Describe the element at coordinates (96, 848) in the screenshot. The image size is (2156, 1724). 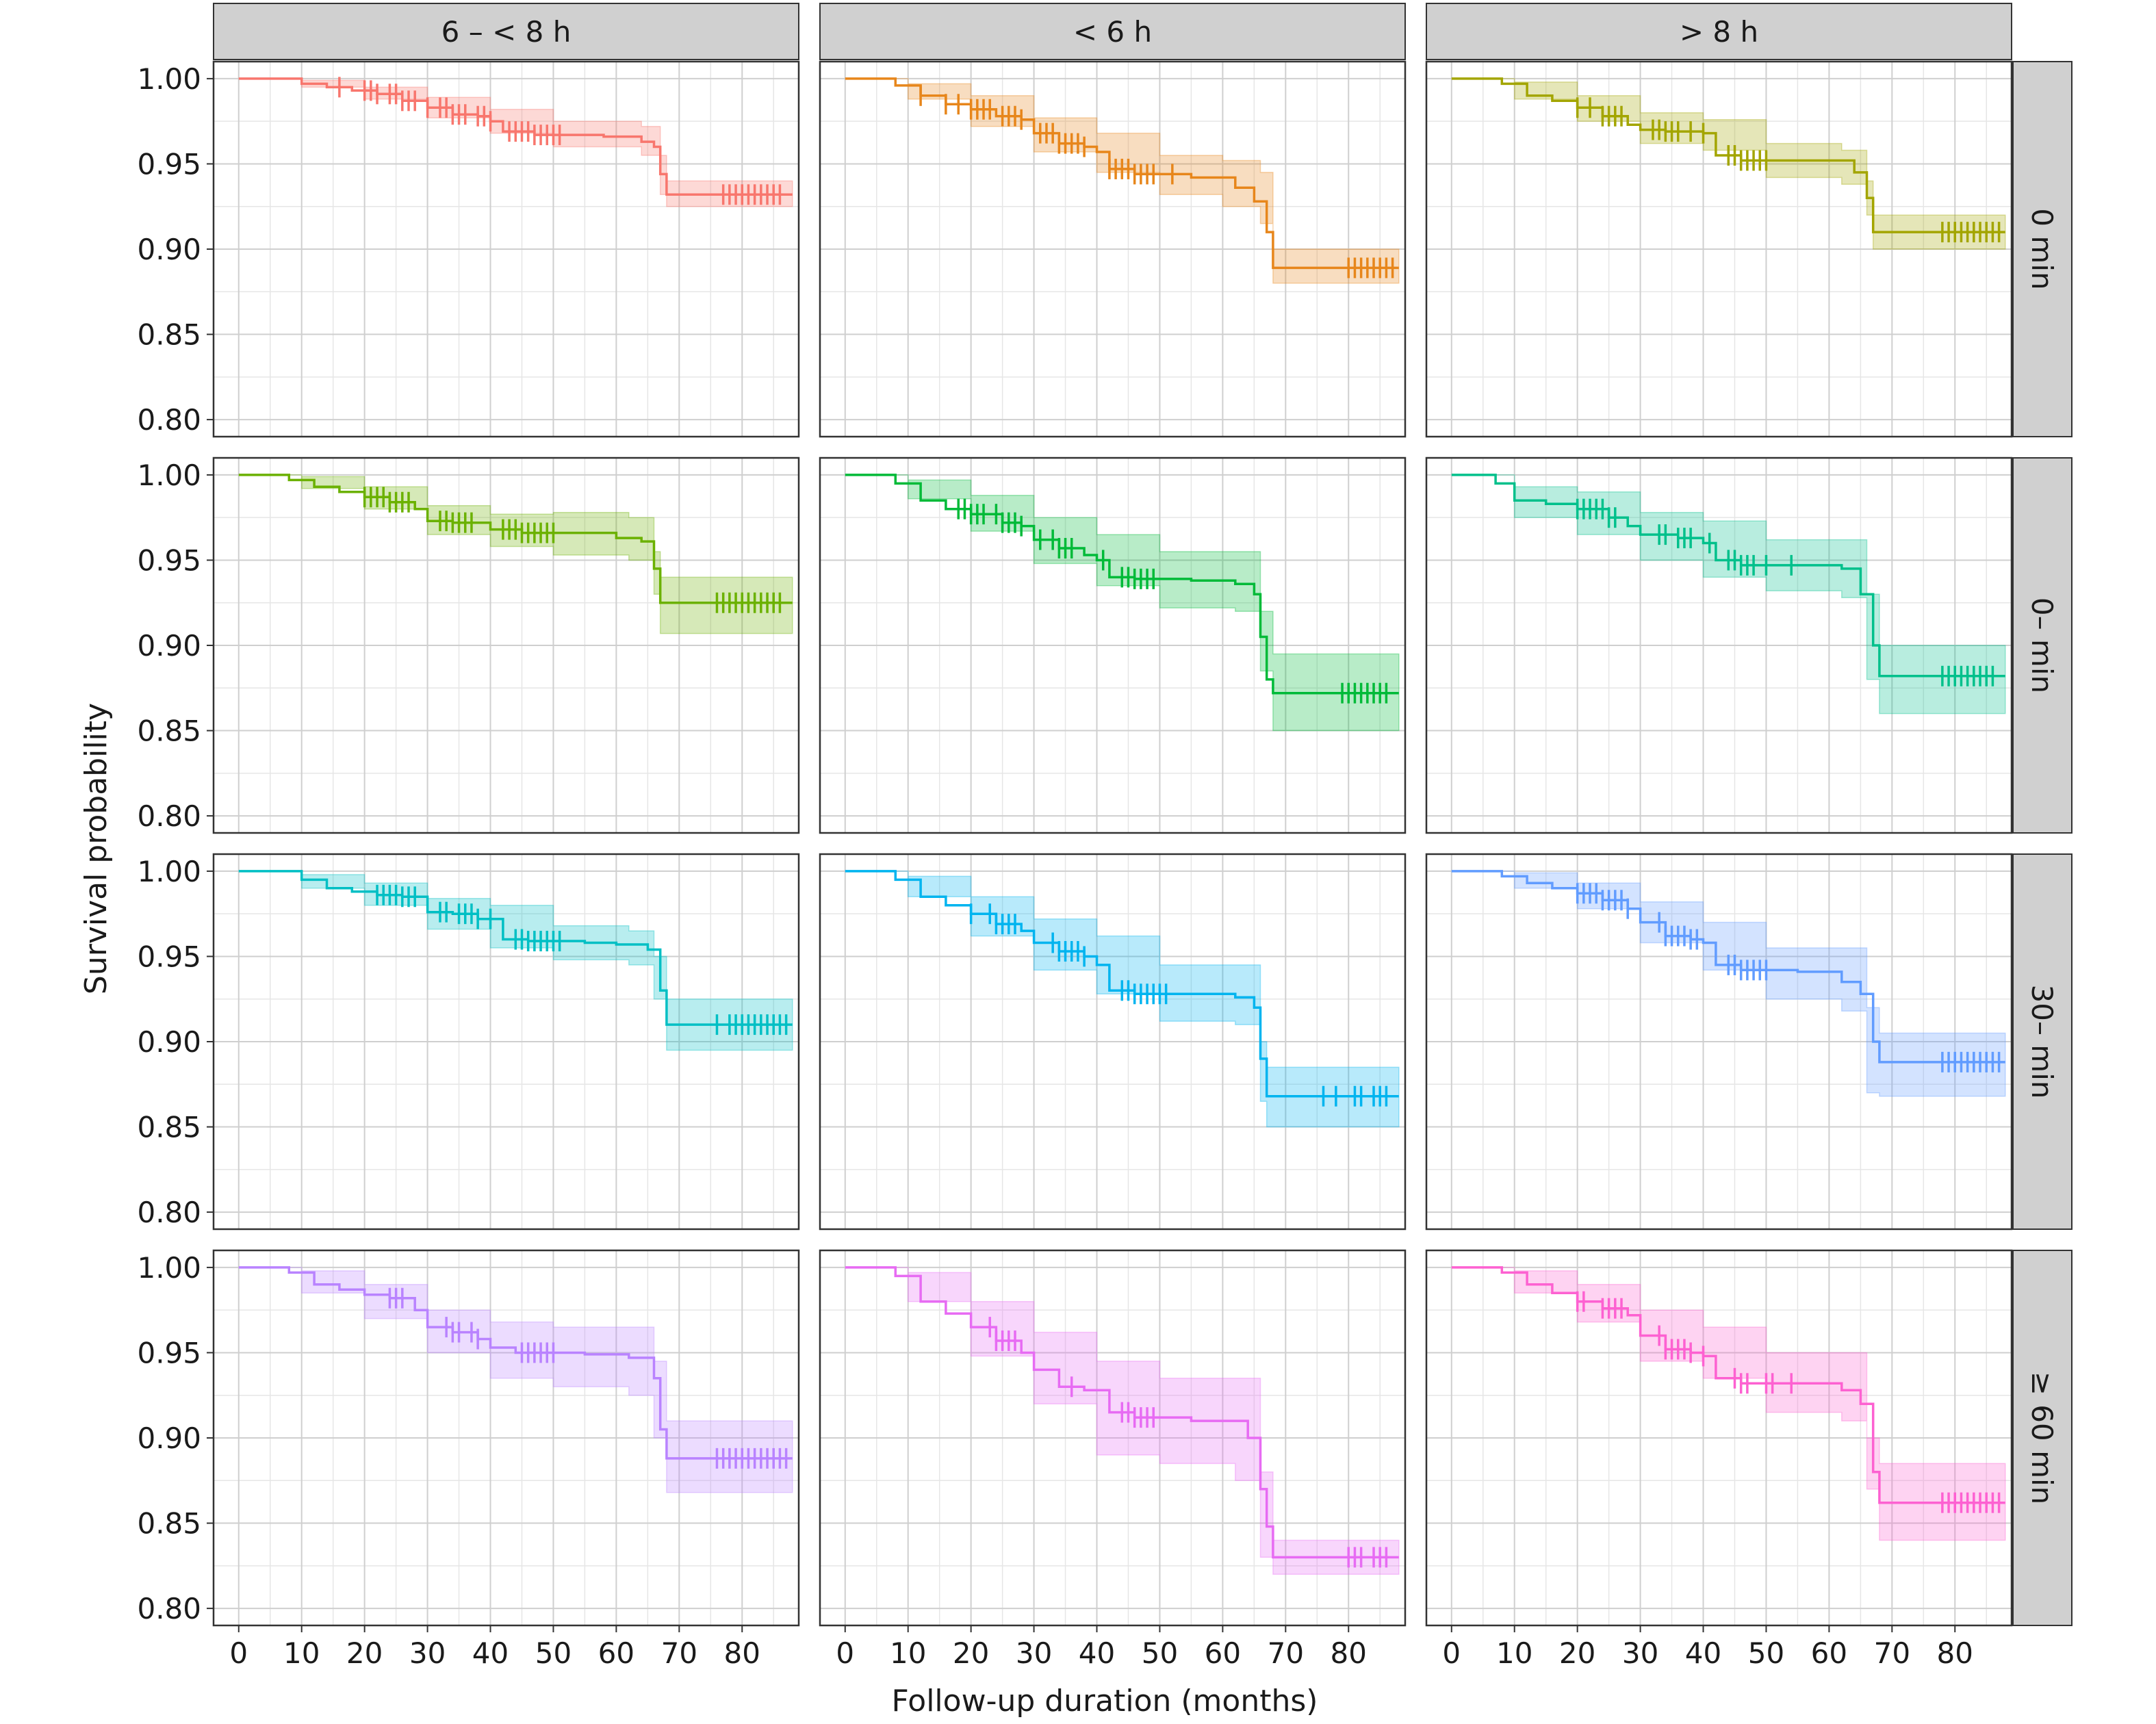
I see `y-axis-title: Survival probability` at that location.